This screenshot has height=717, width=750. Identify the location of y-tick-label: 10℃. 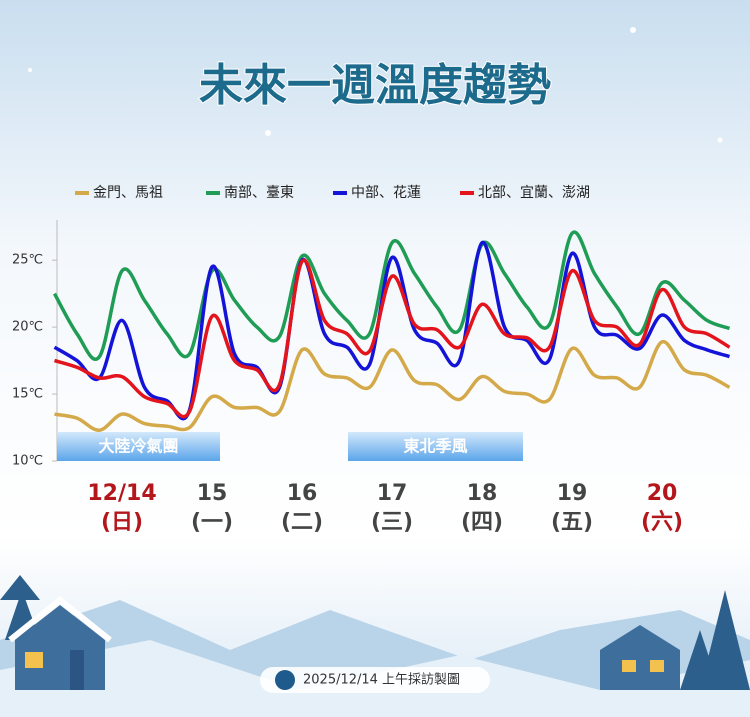
(27, 461).